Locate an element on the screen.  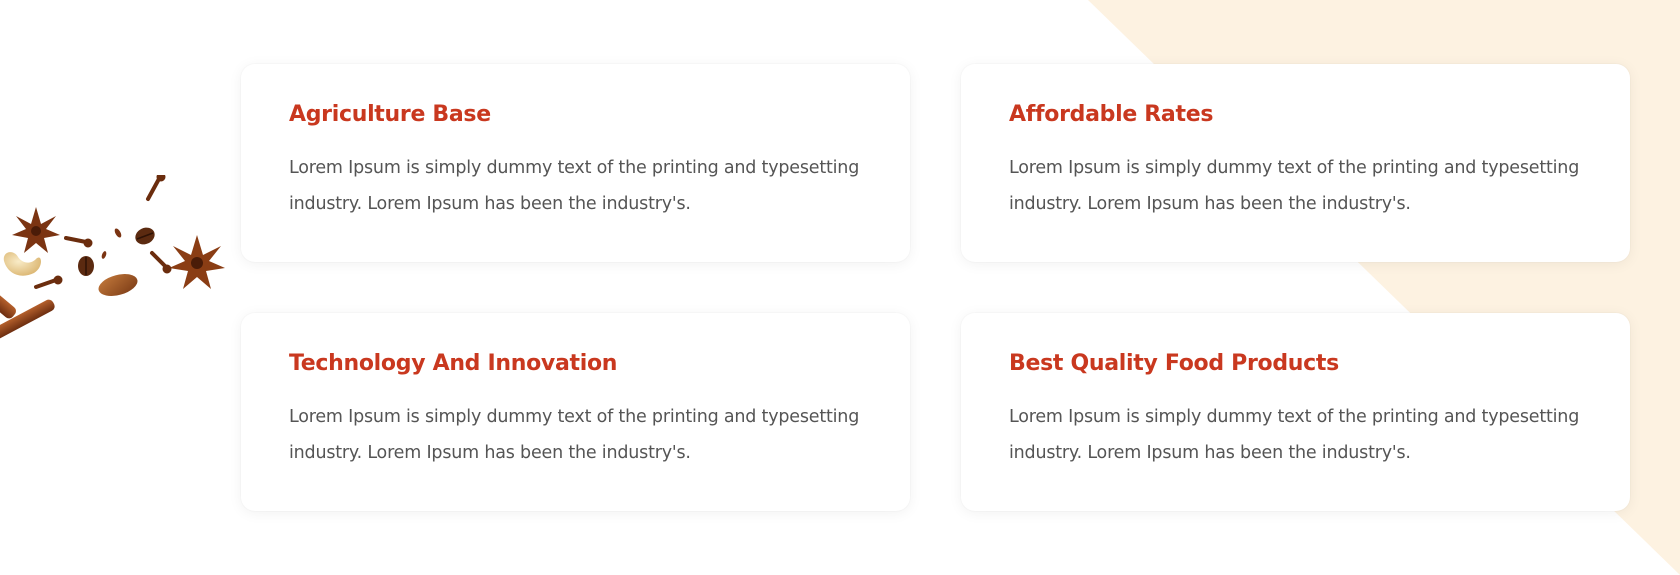
spices-illustration is located at coordinates (112, 259).